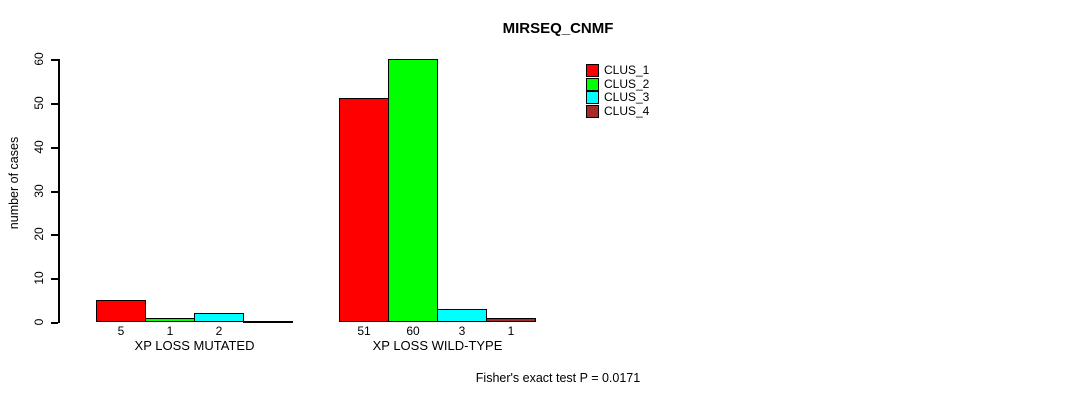 The width and height of the screenshot is (1090, 400). I want to click on bar-value-label: 51, so click(364, 331).